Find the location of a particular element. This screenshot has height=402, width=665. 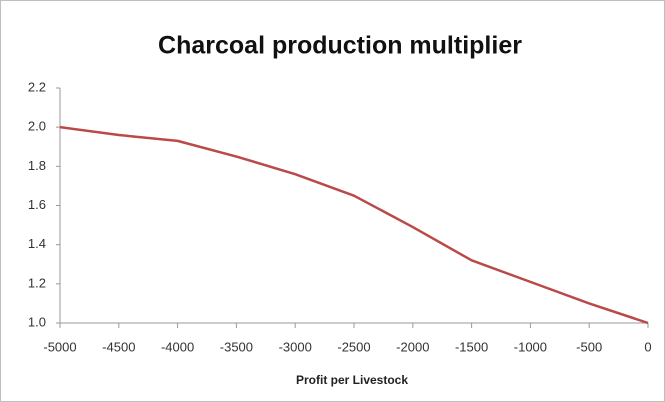

chart-title: Charcoal production multiplier is located at coordinates (340, 46).